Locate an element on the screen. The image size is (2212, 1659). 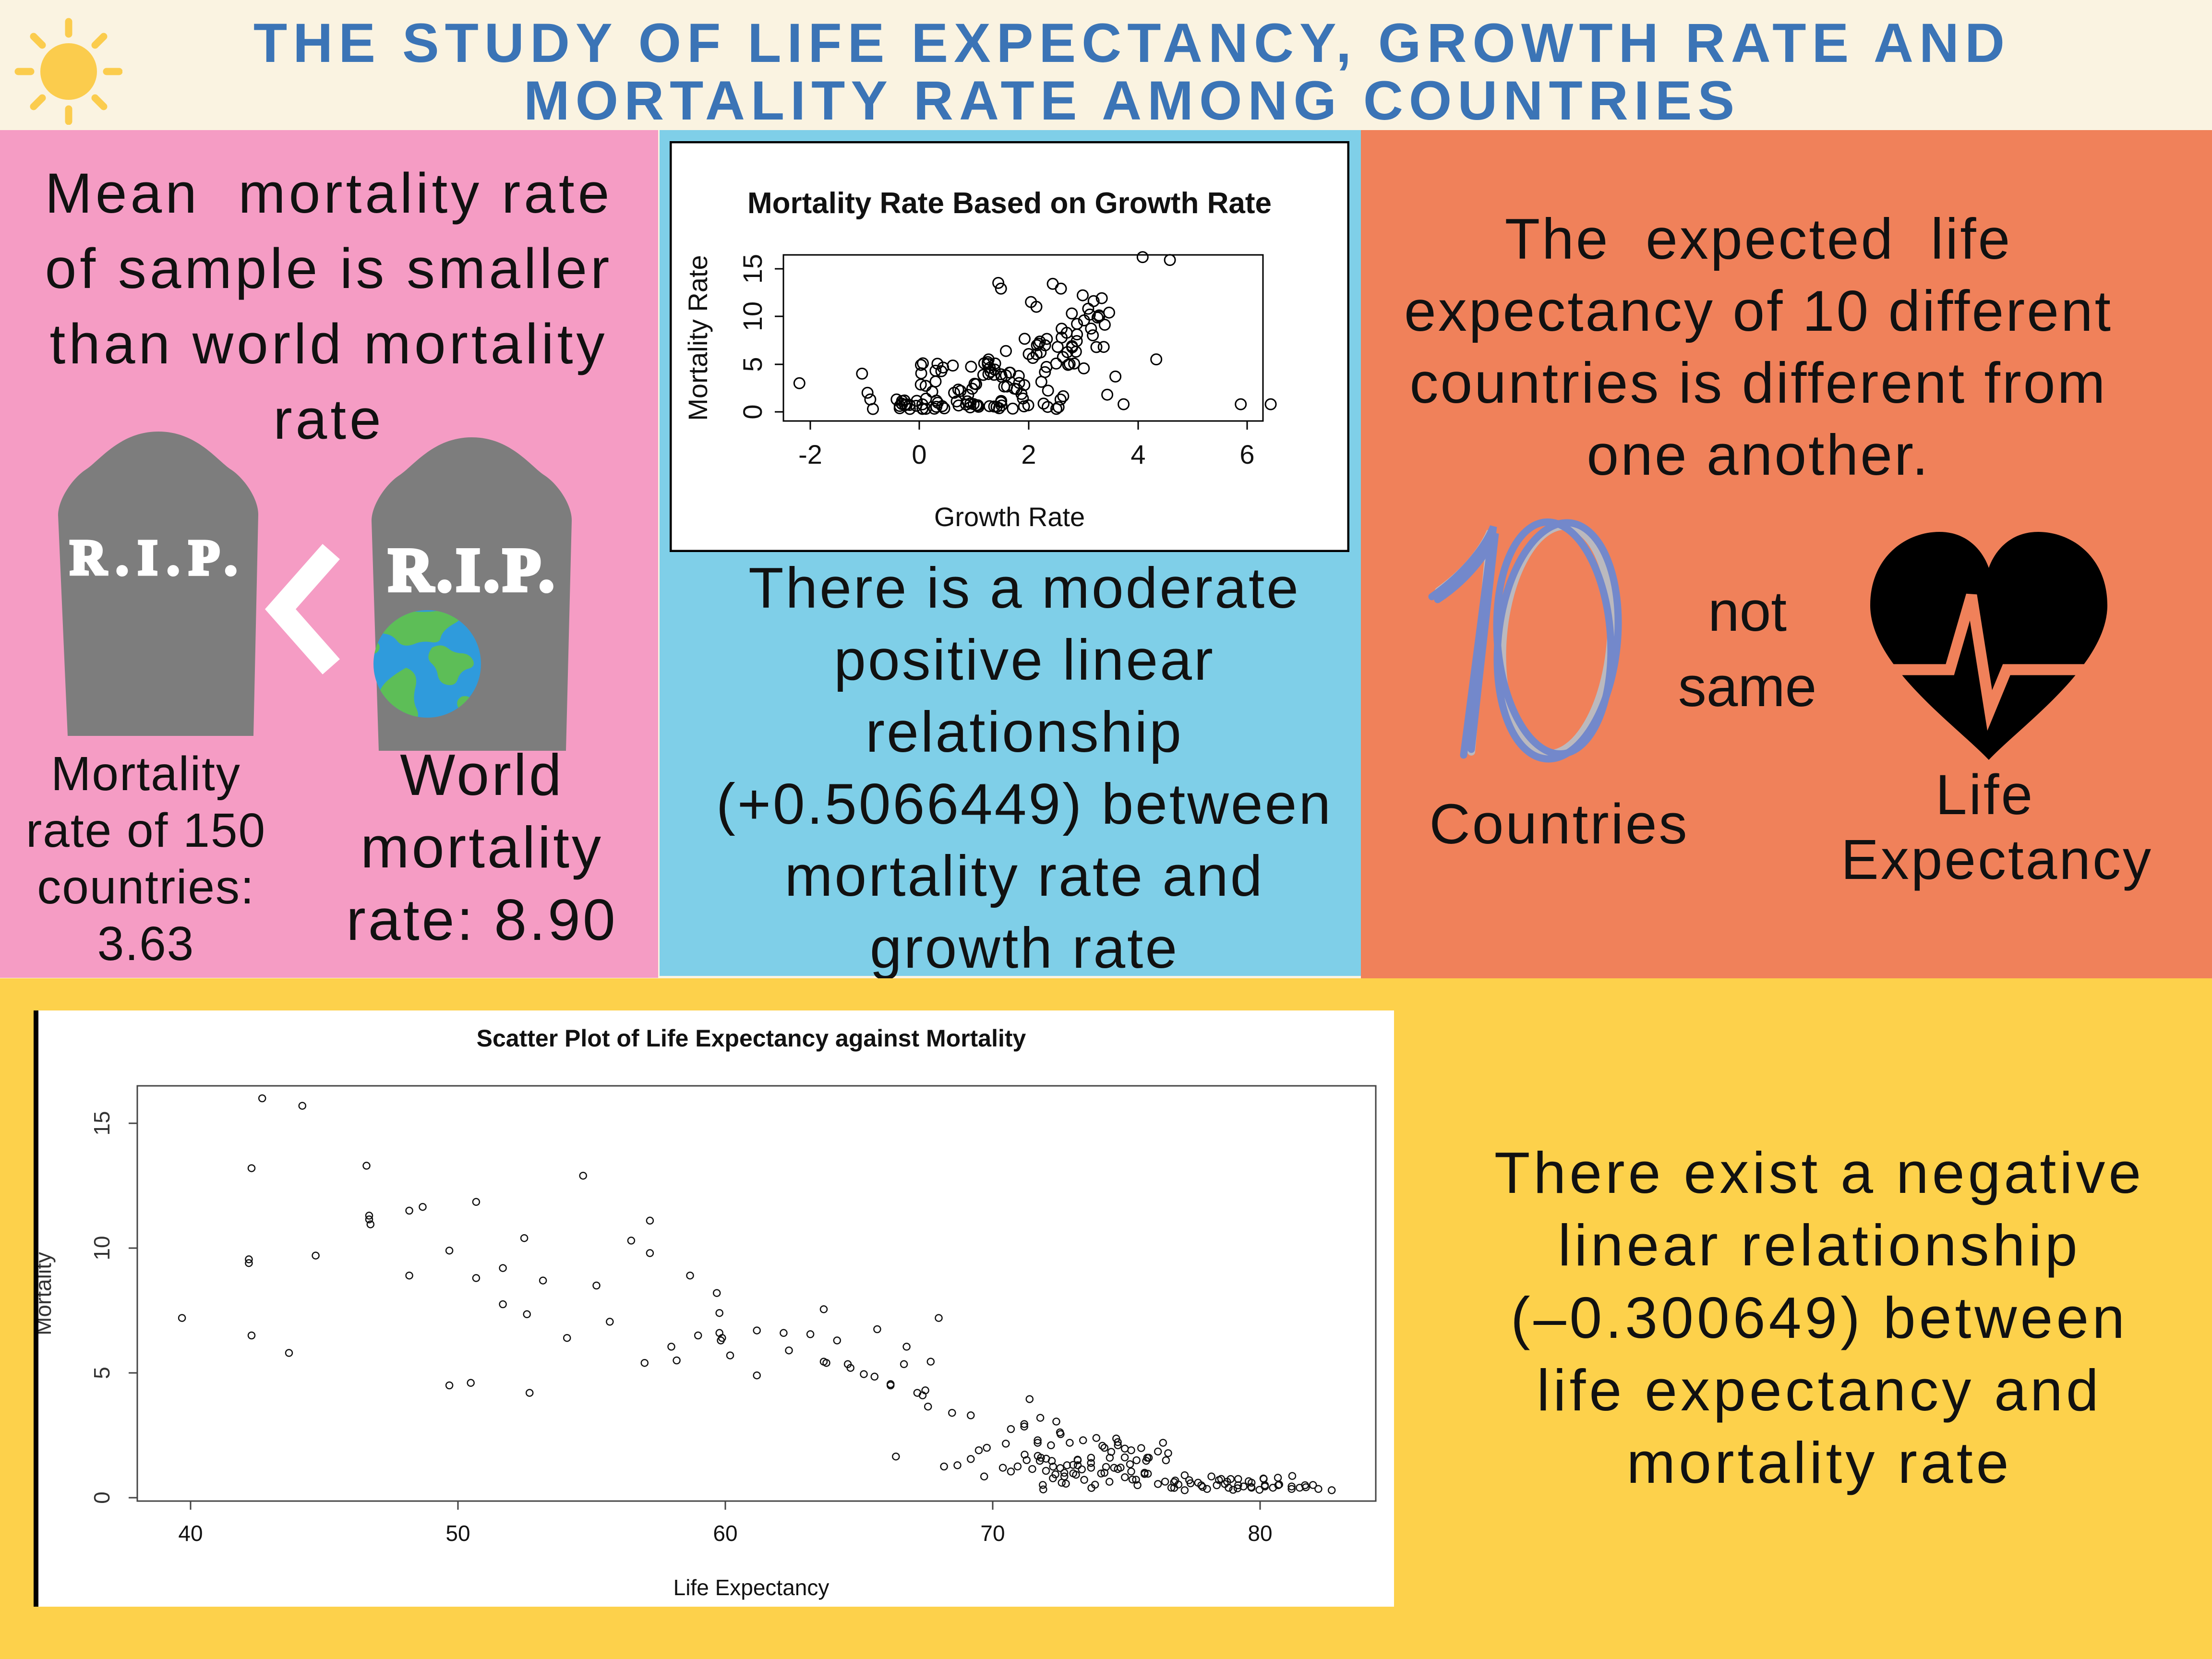
svg-text: 80 is located at coordinates (1260, 1534).